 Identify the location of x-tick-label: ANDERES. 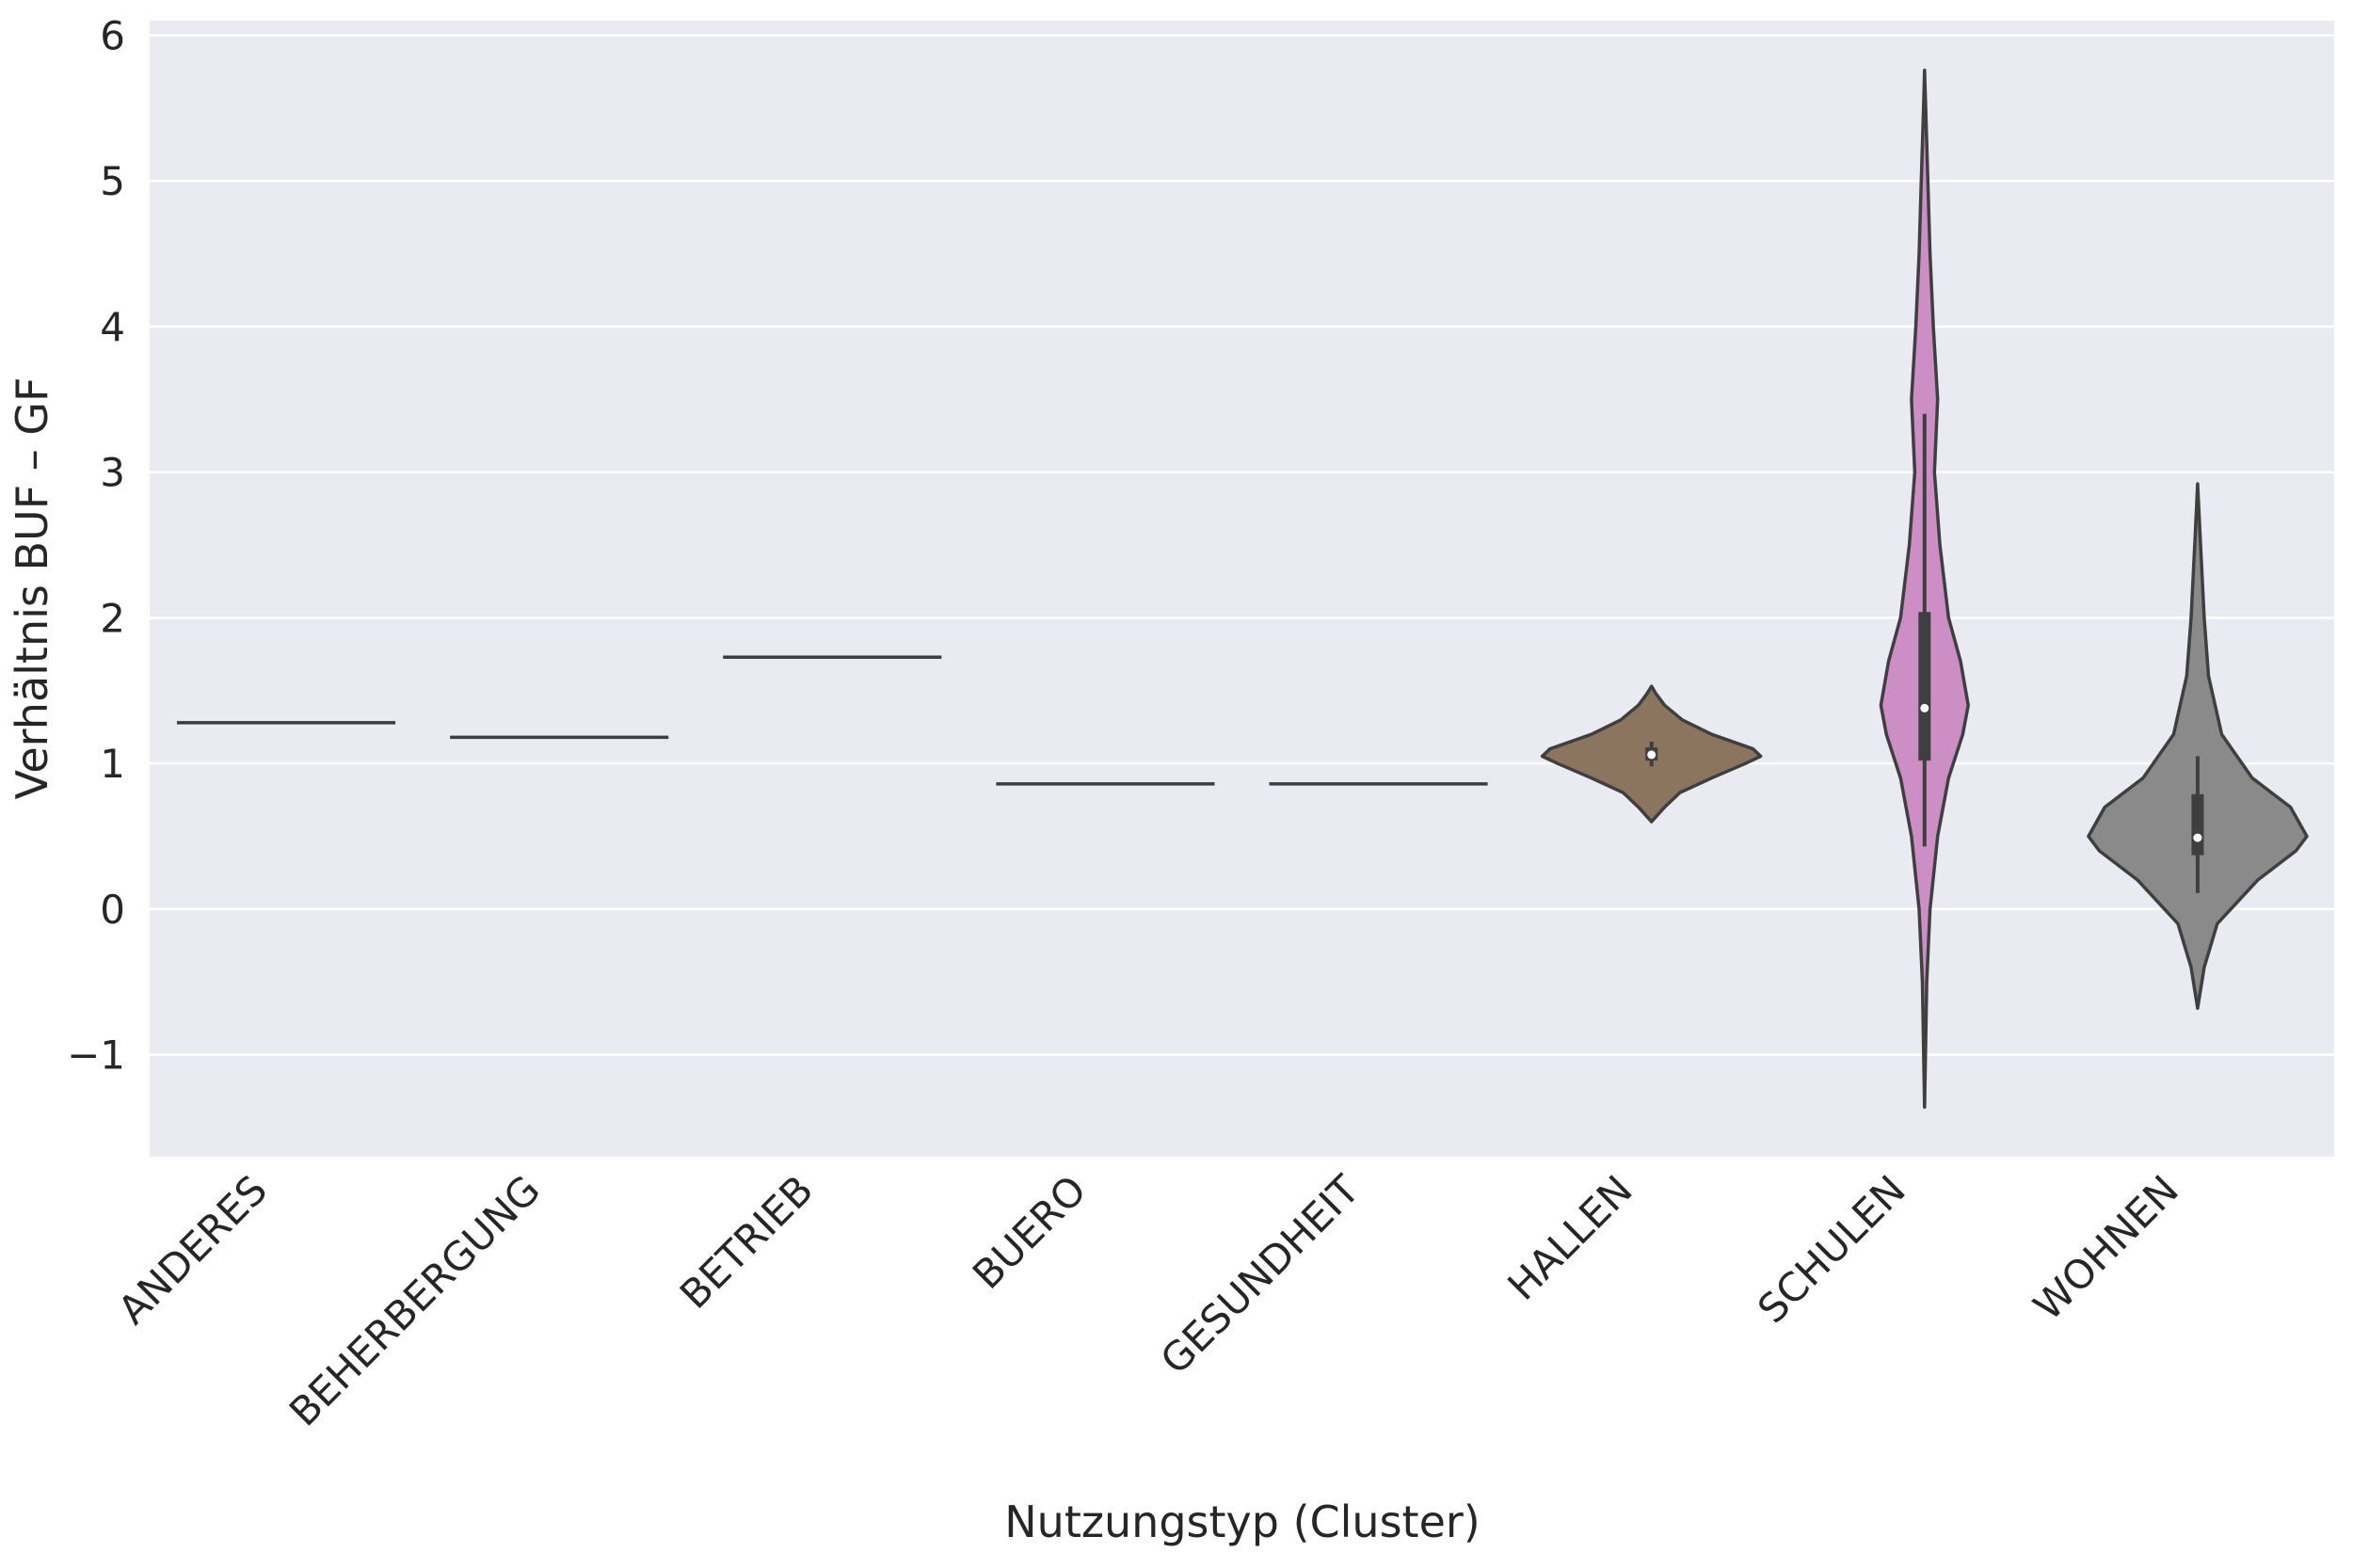
(193, 1249).